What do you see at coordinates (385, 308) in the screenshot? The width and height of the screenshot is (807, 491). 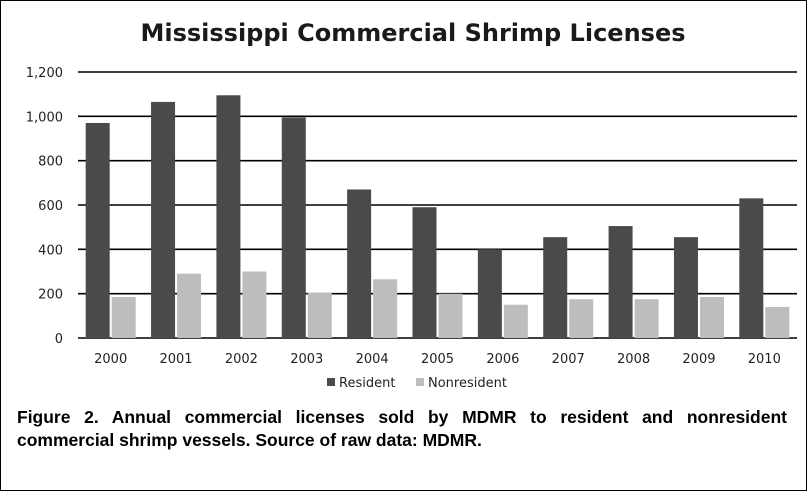 I see `bar-nonresident-2004` at bounding box center [385, 308].